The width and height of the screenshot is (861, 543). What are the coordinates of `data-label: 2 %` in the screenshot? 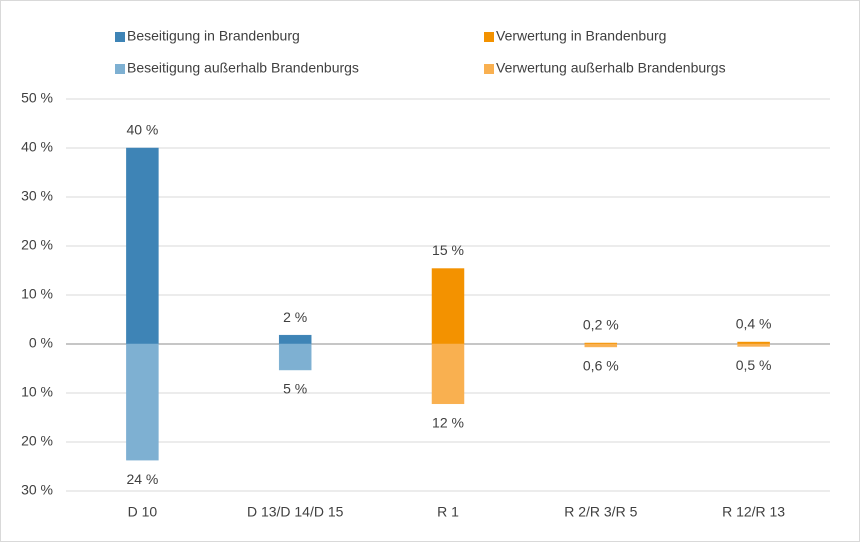 It's located at (295, 317).